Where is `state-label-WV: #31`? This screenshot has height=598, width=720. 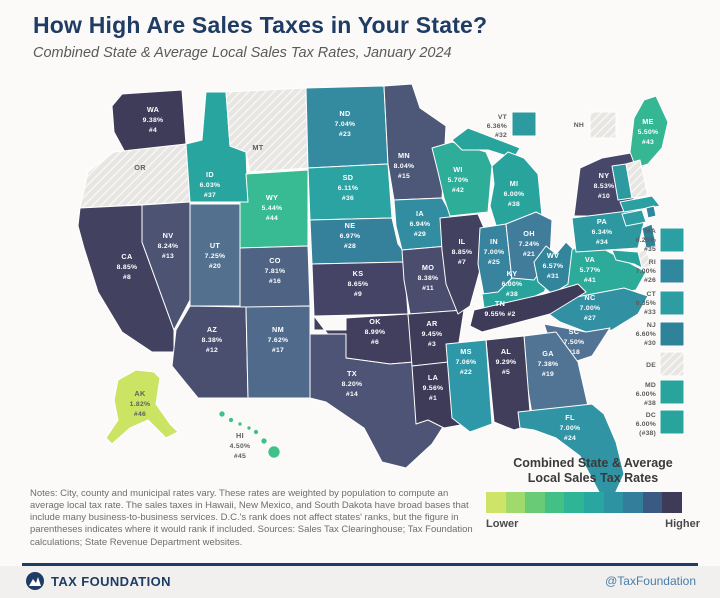
state-label-WV: #31 is located at coordinates (553, 276).